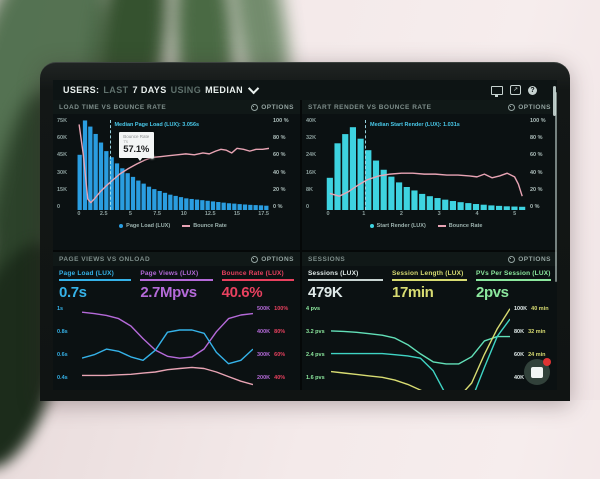  I want to click on y-tick: 40 min, so click(540, 309).